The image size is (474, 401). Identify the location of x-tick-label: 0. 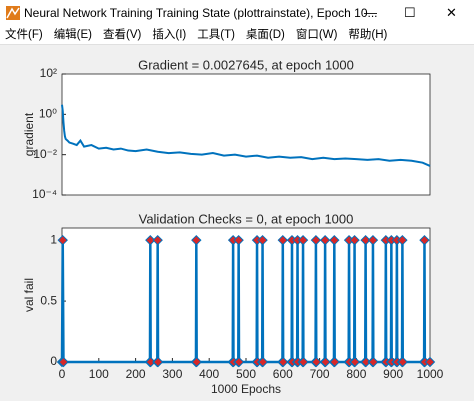
(62, 374).